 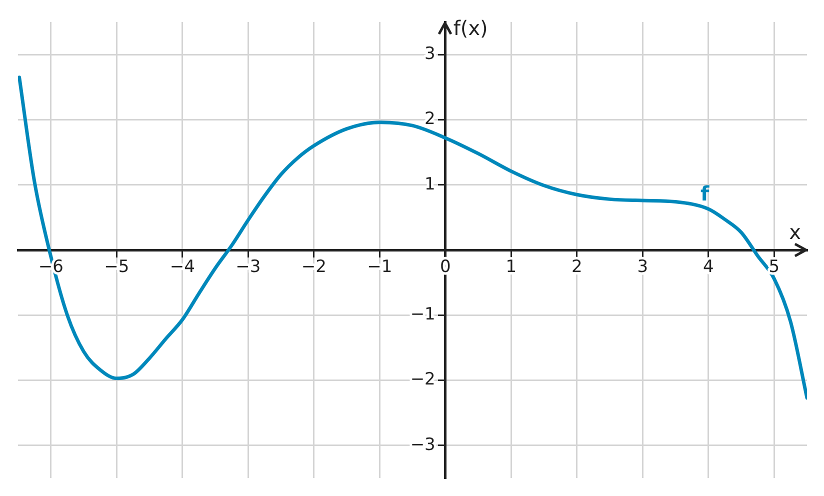 I want to click on x-tick-label: −3, so click(x=248, y=266).